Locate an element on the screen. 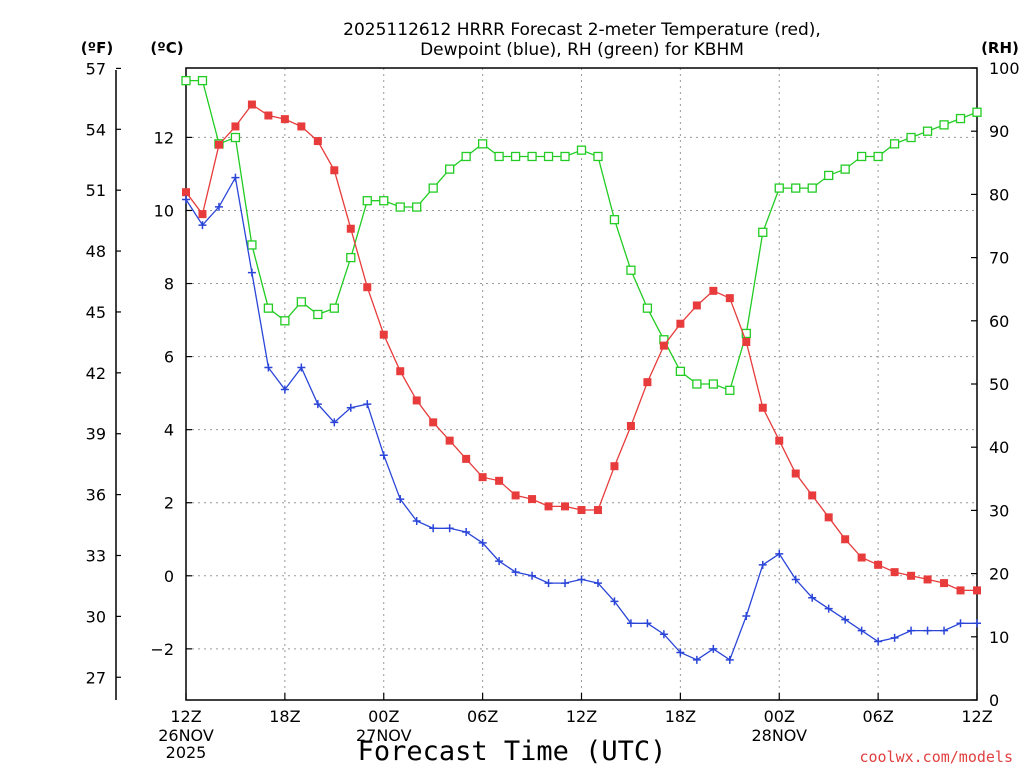 The width and height of the screenshot is (1024, 768). celsius-tick-label: 4 is located at coordinates (169, 430).